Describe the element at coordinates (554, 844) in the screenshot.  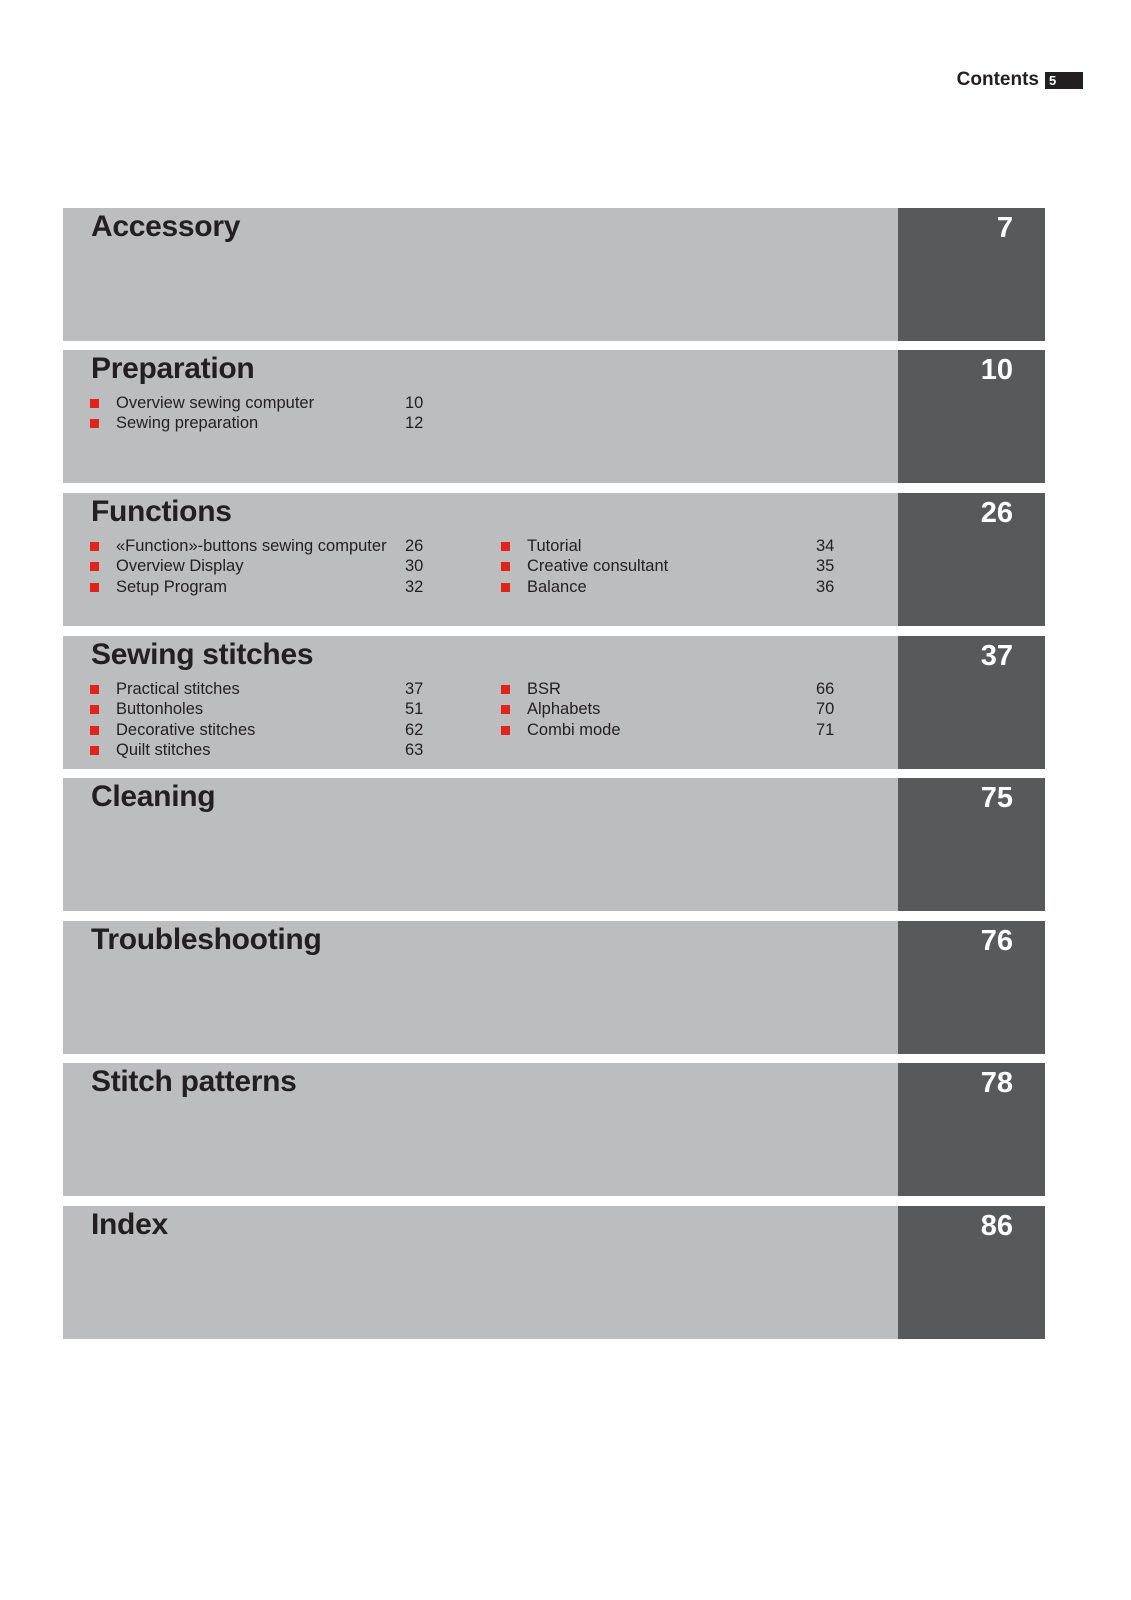
I see `toc-section: Cleaning 75` at that location.